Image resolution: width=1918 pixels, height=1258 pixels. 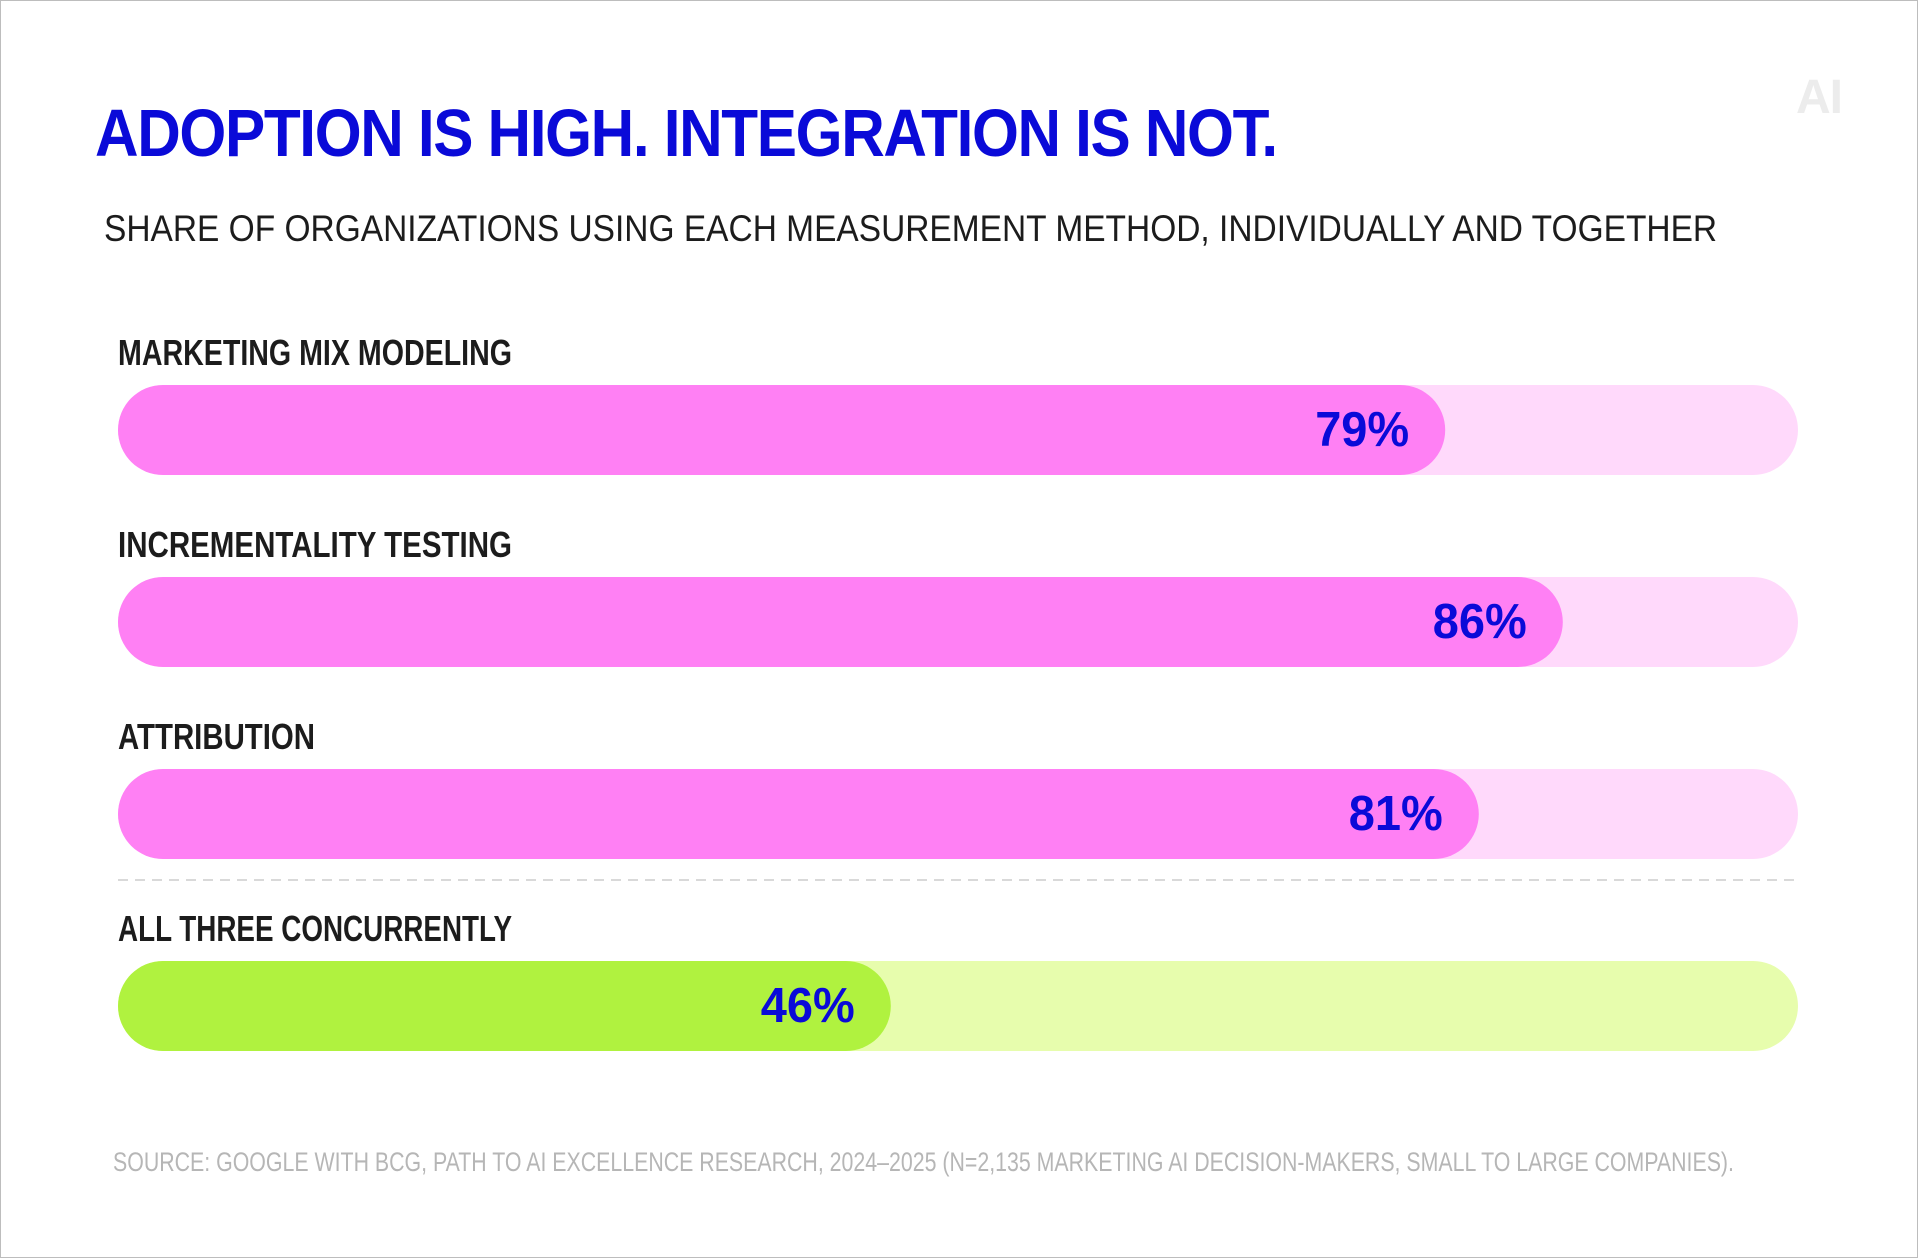 I want to click on bar-attribution, so click(x=798, y=814).